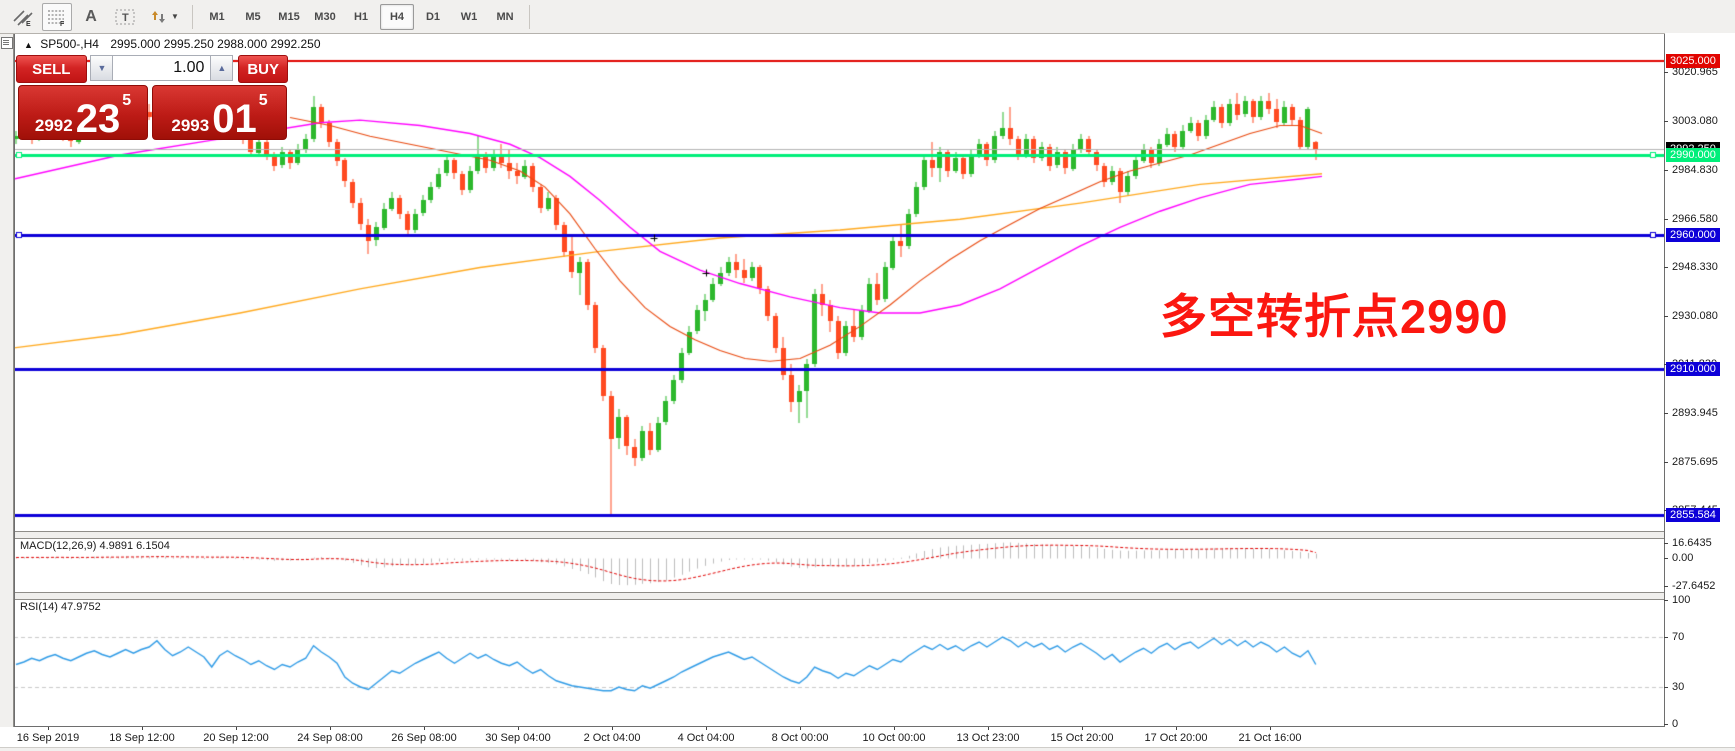 The height and width of the screenshot is (751, 1735). Describe the element at coordinates (1693, 155) in the screenshot. I see `hline-price-badge: 2990.000` at that location.